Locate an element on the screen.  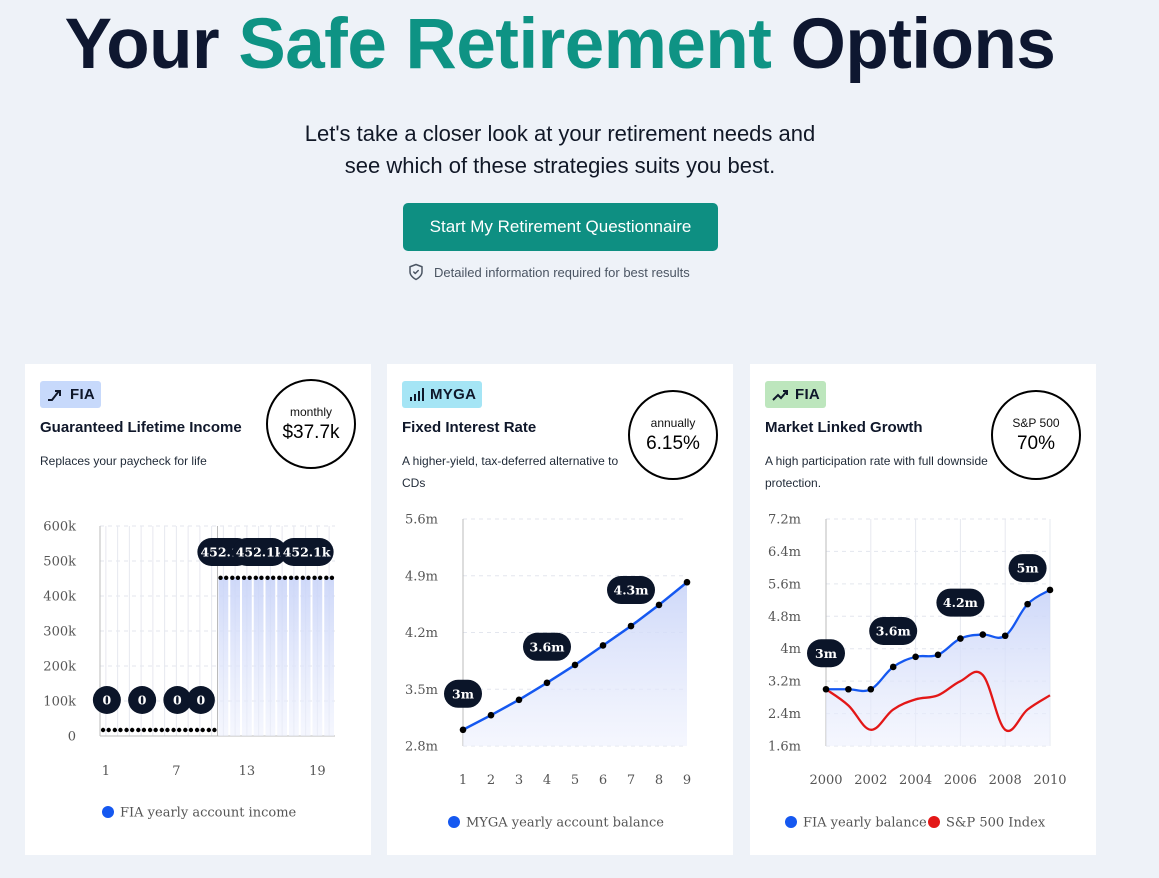
y-tick-label: 4.9m is located at coordinates (421, 576).